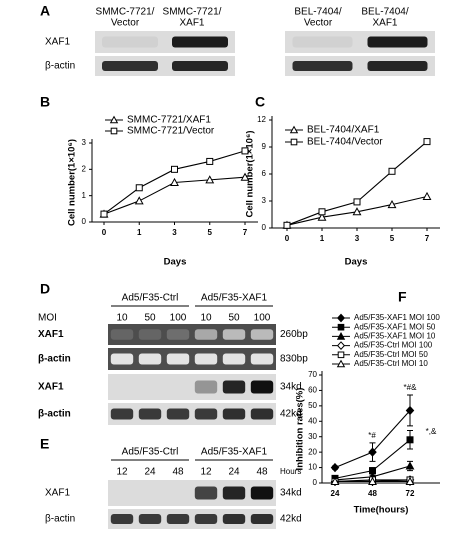 This screenshot has width=450, height=533. Describe the element at coordinates (234, 472) in the screenshot. I see `lane-label: 24` at that location.